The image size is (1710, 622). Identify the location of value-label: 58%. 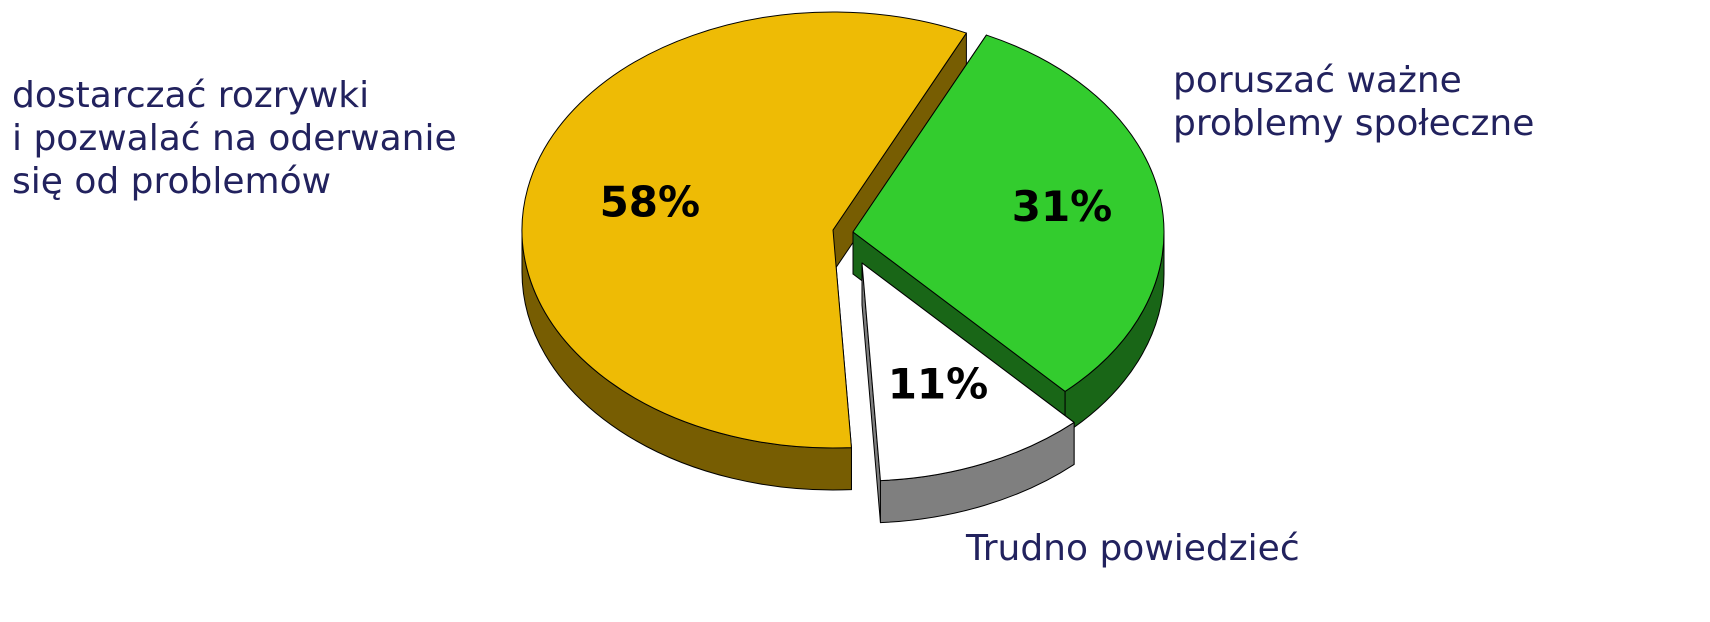
(650, 202).